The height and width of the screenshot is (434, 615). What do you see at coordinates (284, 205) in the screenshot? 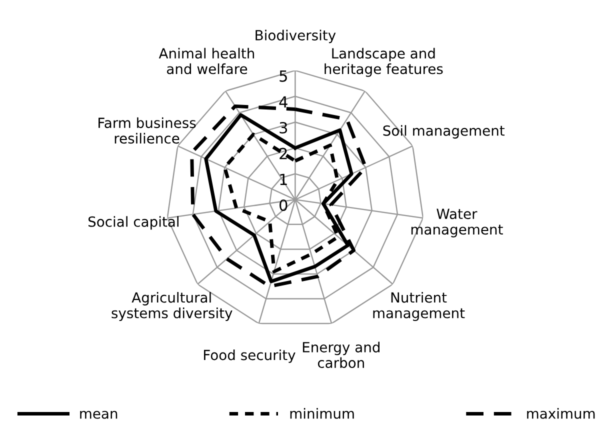
I see `y-tick-label: 0` at bounding box center [284, 205].